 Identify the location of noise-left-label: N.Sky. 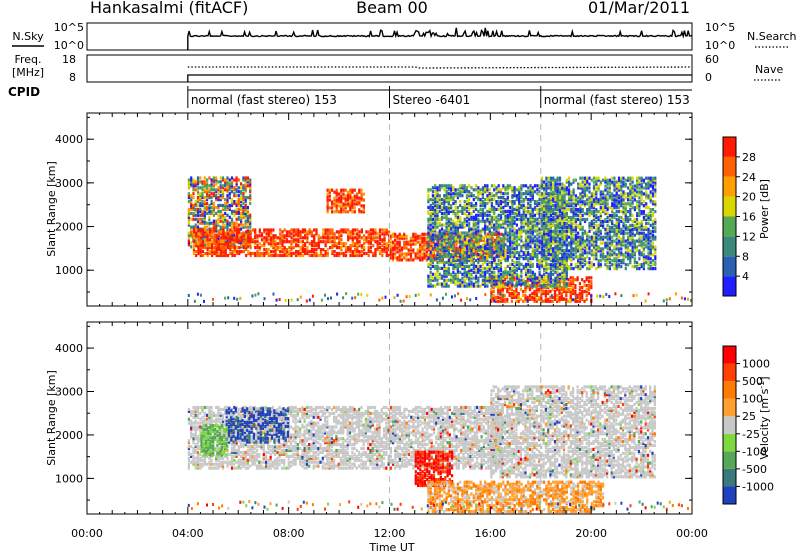
(28, 36).